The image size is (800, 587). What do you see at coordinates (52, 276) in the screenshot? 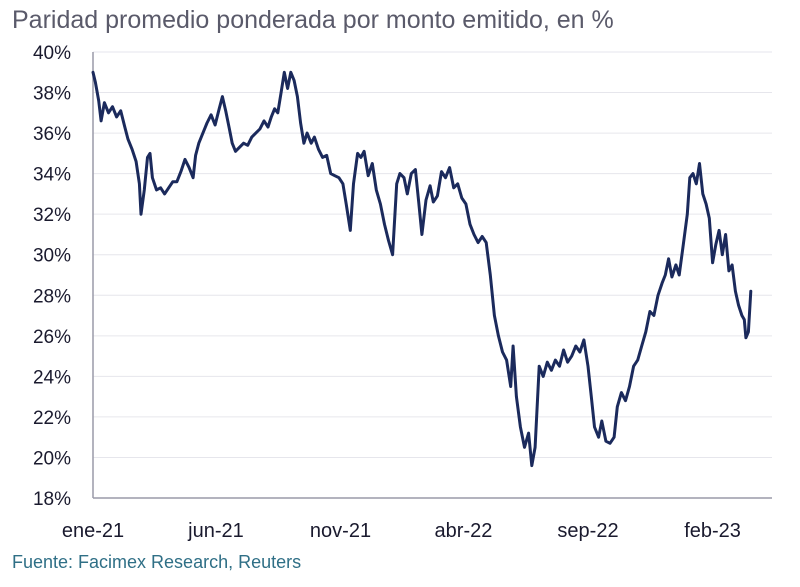
I see `y-axis-tick-labels: 18% 20% 22% 24% 26% 28% 30% 32% 34% 36% 38% 40%` at bounding box center [52, 276].